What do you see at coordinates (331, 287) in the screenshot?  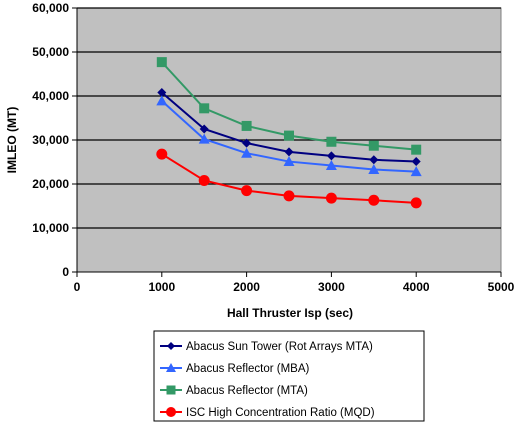 I see `x-tick-label: 3000` at bounding box center [331, 287].